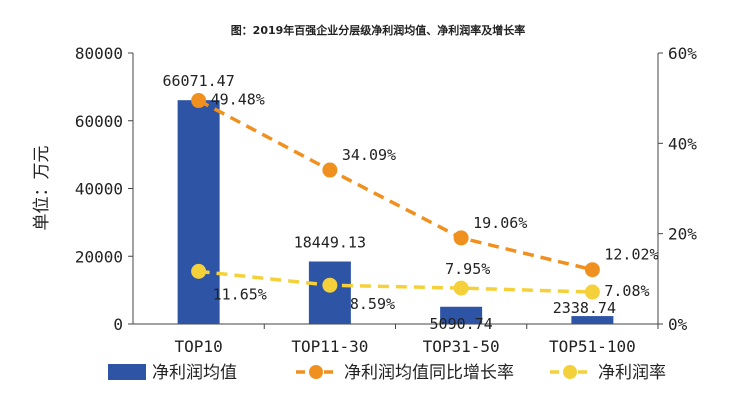 This screenshot has height=408, width=756. What do you see at coordinates (682, 143) in the screenshot?
I see `y2-tick-label: 40%` at bounding box center [682, 143].